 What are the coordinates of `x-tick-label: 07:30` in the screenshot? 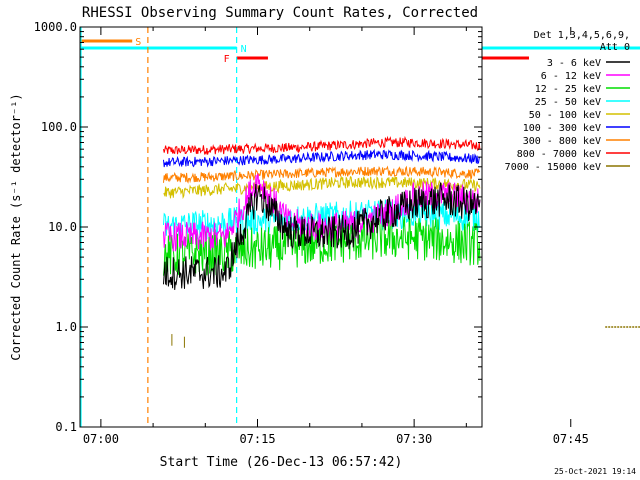 It's located at (414, 439).